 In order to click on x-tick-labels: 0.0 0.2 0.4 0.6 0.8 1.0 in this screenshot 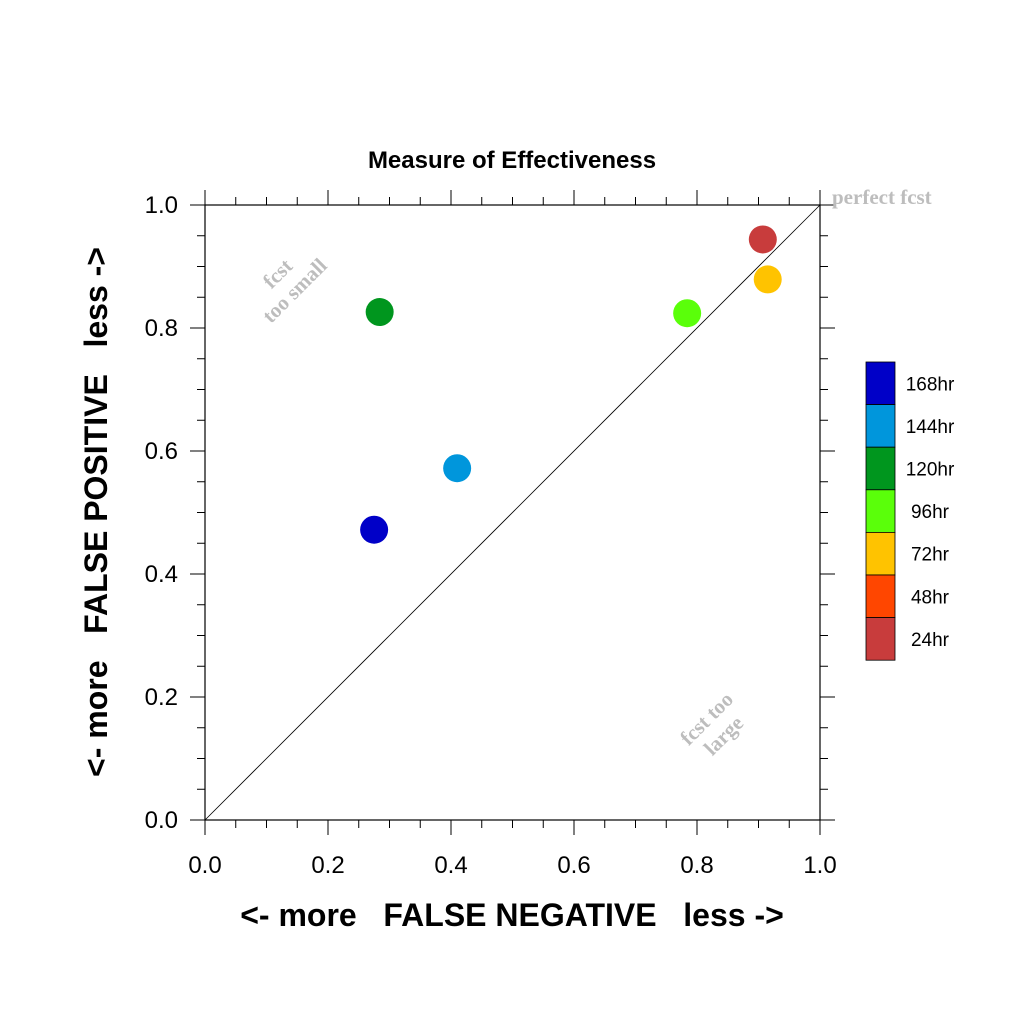, I will do `click(512, 865)`.